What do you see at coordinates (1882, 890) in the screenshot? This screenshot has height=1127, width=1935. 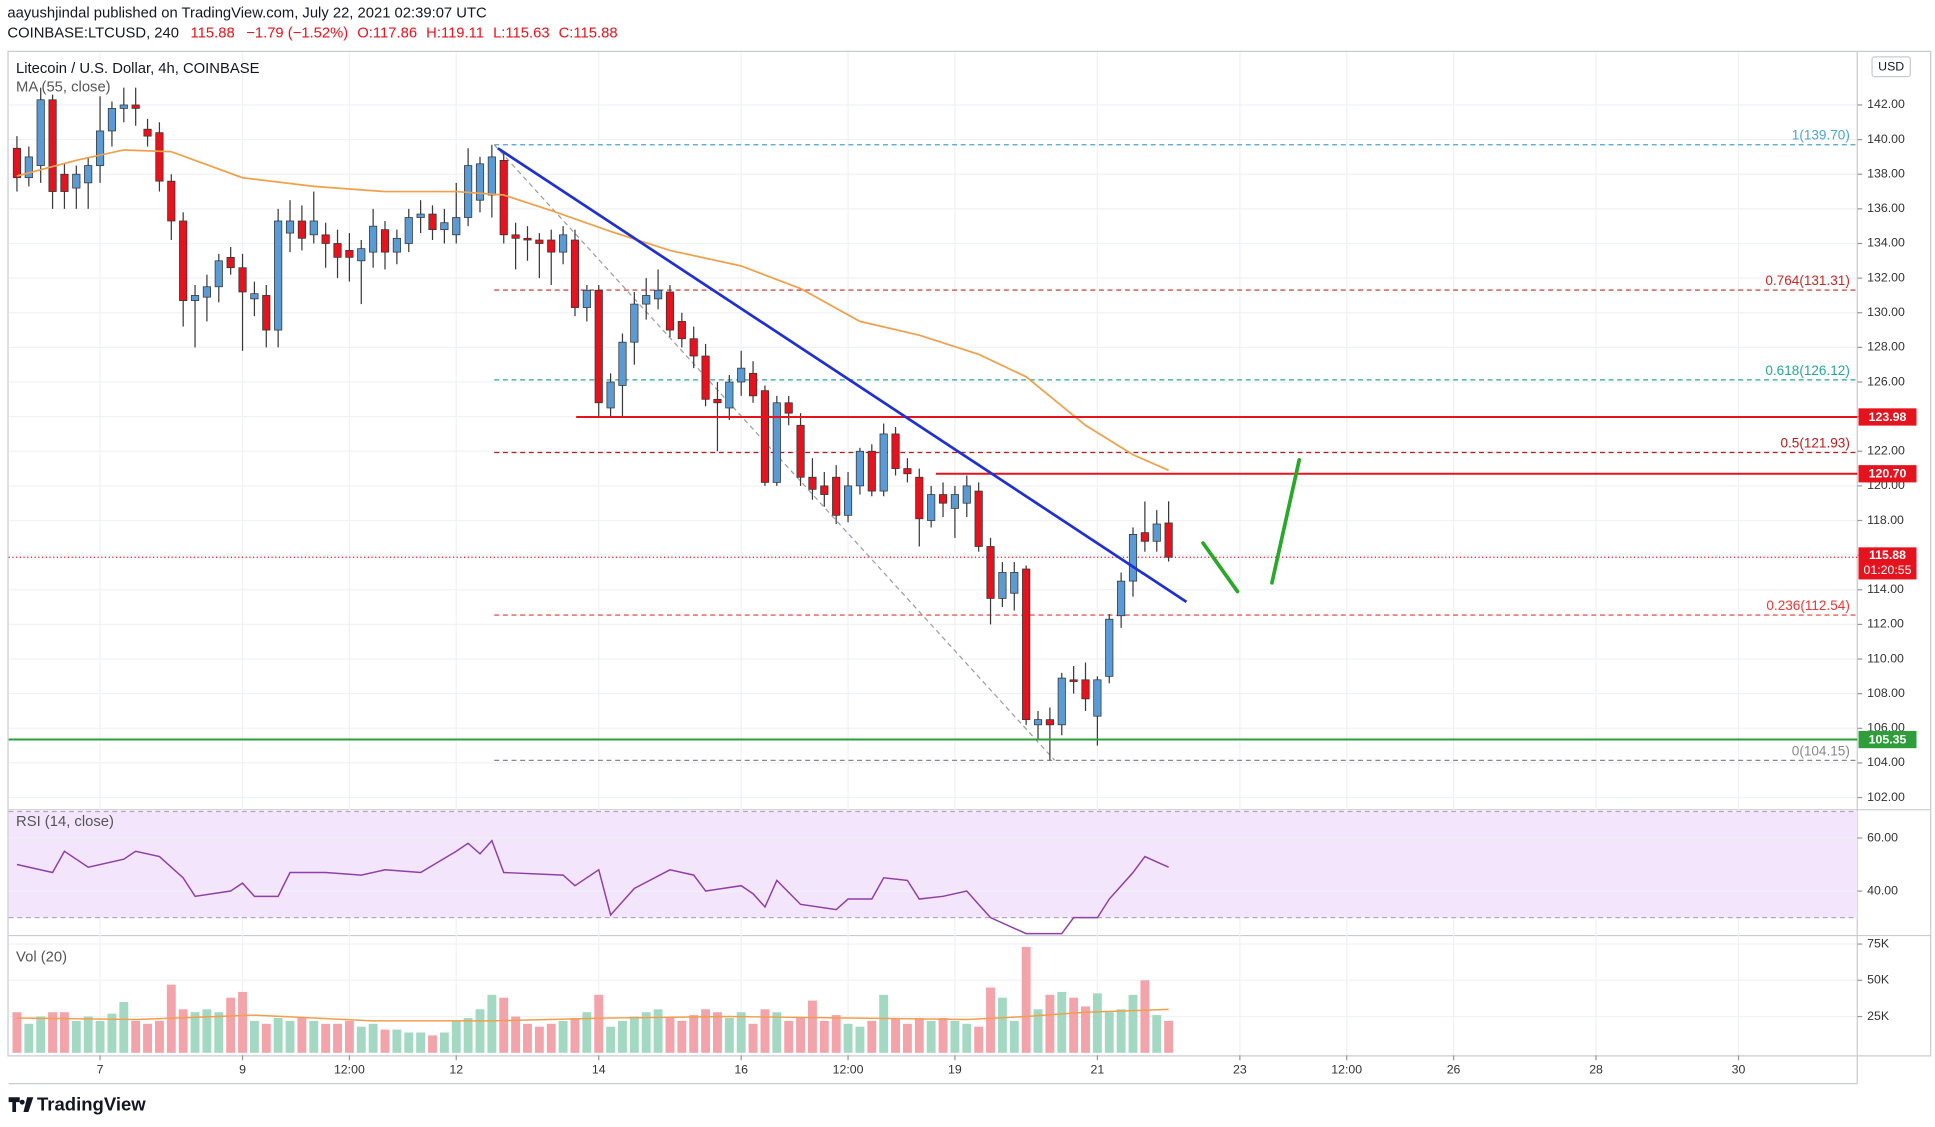 I see `y-tick-label: 40.00` at bounding box center [1882, 890].